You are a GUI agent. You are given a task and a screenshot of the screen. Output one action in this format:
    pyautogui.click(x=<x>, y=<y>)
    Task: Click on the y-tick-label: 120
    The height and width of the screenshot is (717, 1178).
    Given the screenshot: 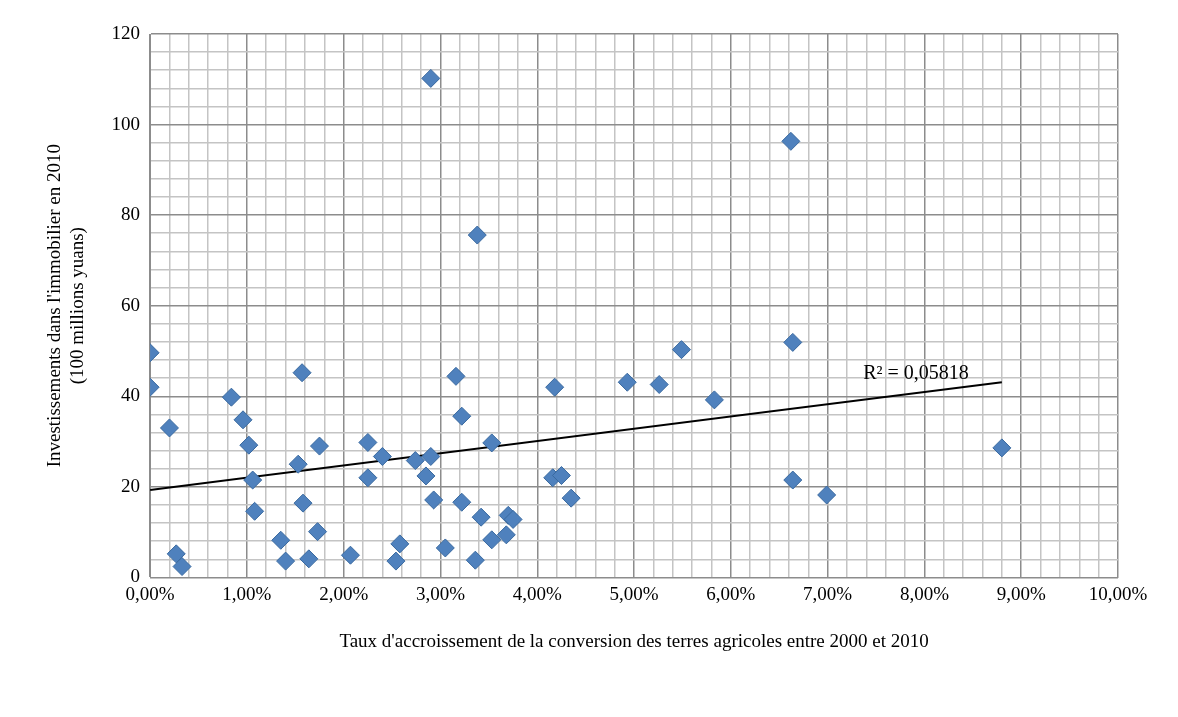 What is the action you would take?
    pyautogui.click(x=126, y=32)
    